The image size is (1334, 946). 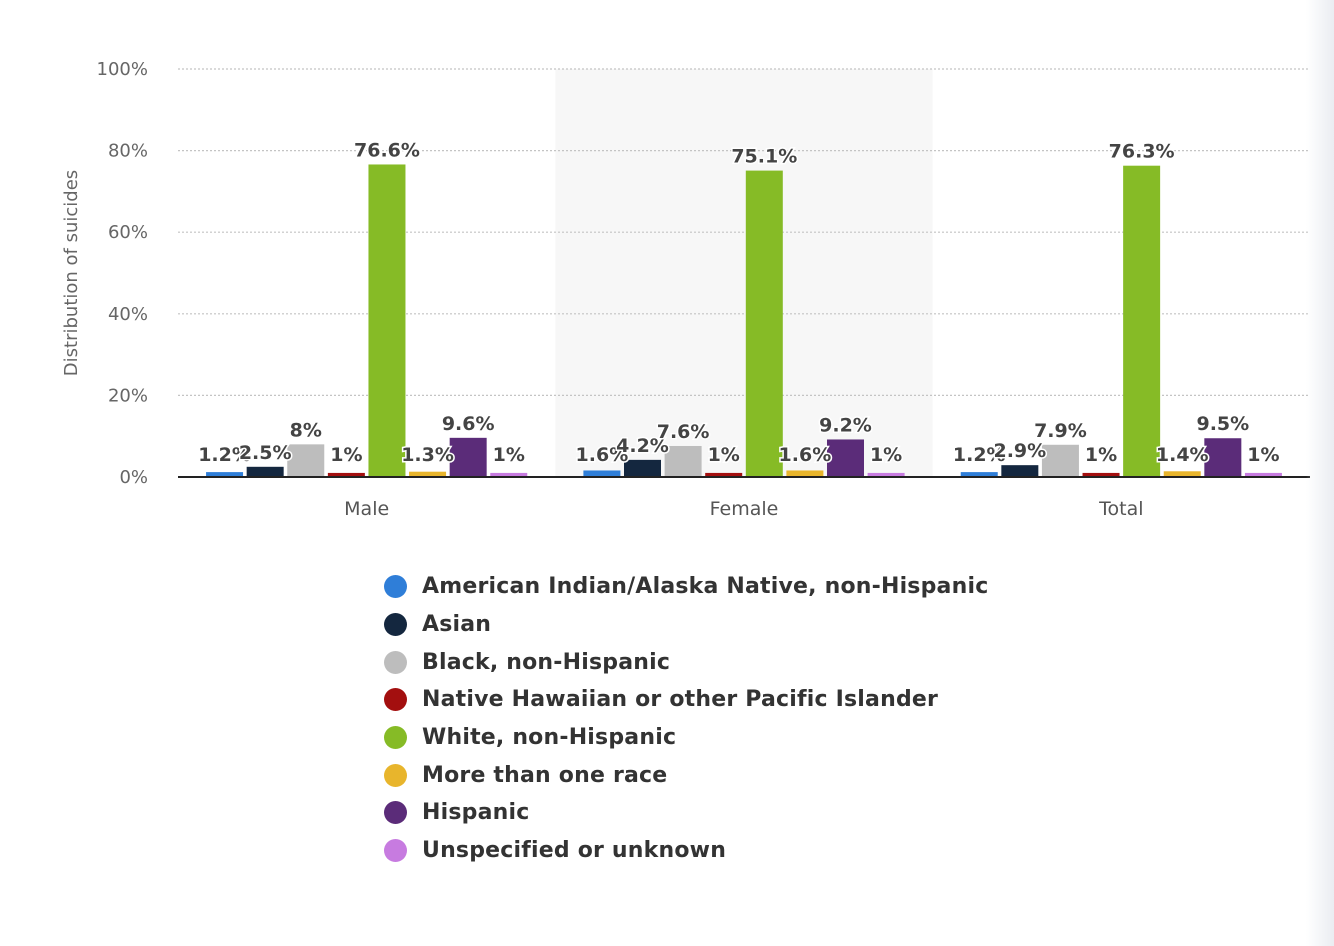 What do you see at coordinates (845, 425) in the screenshot?
I see `data-label: 9.2%` at bounding box center [845, 425].